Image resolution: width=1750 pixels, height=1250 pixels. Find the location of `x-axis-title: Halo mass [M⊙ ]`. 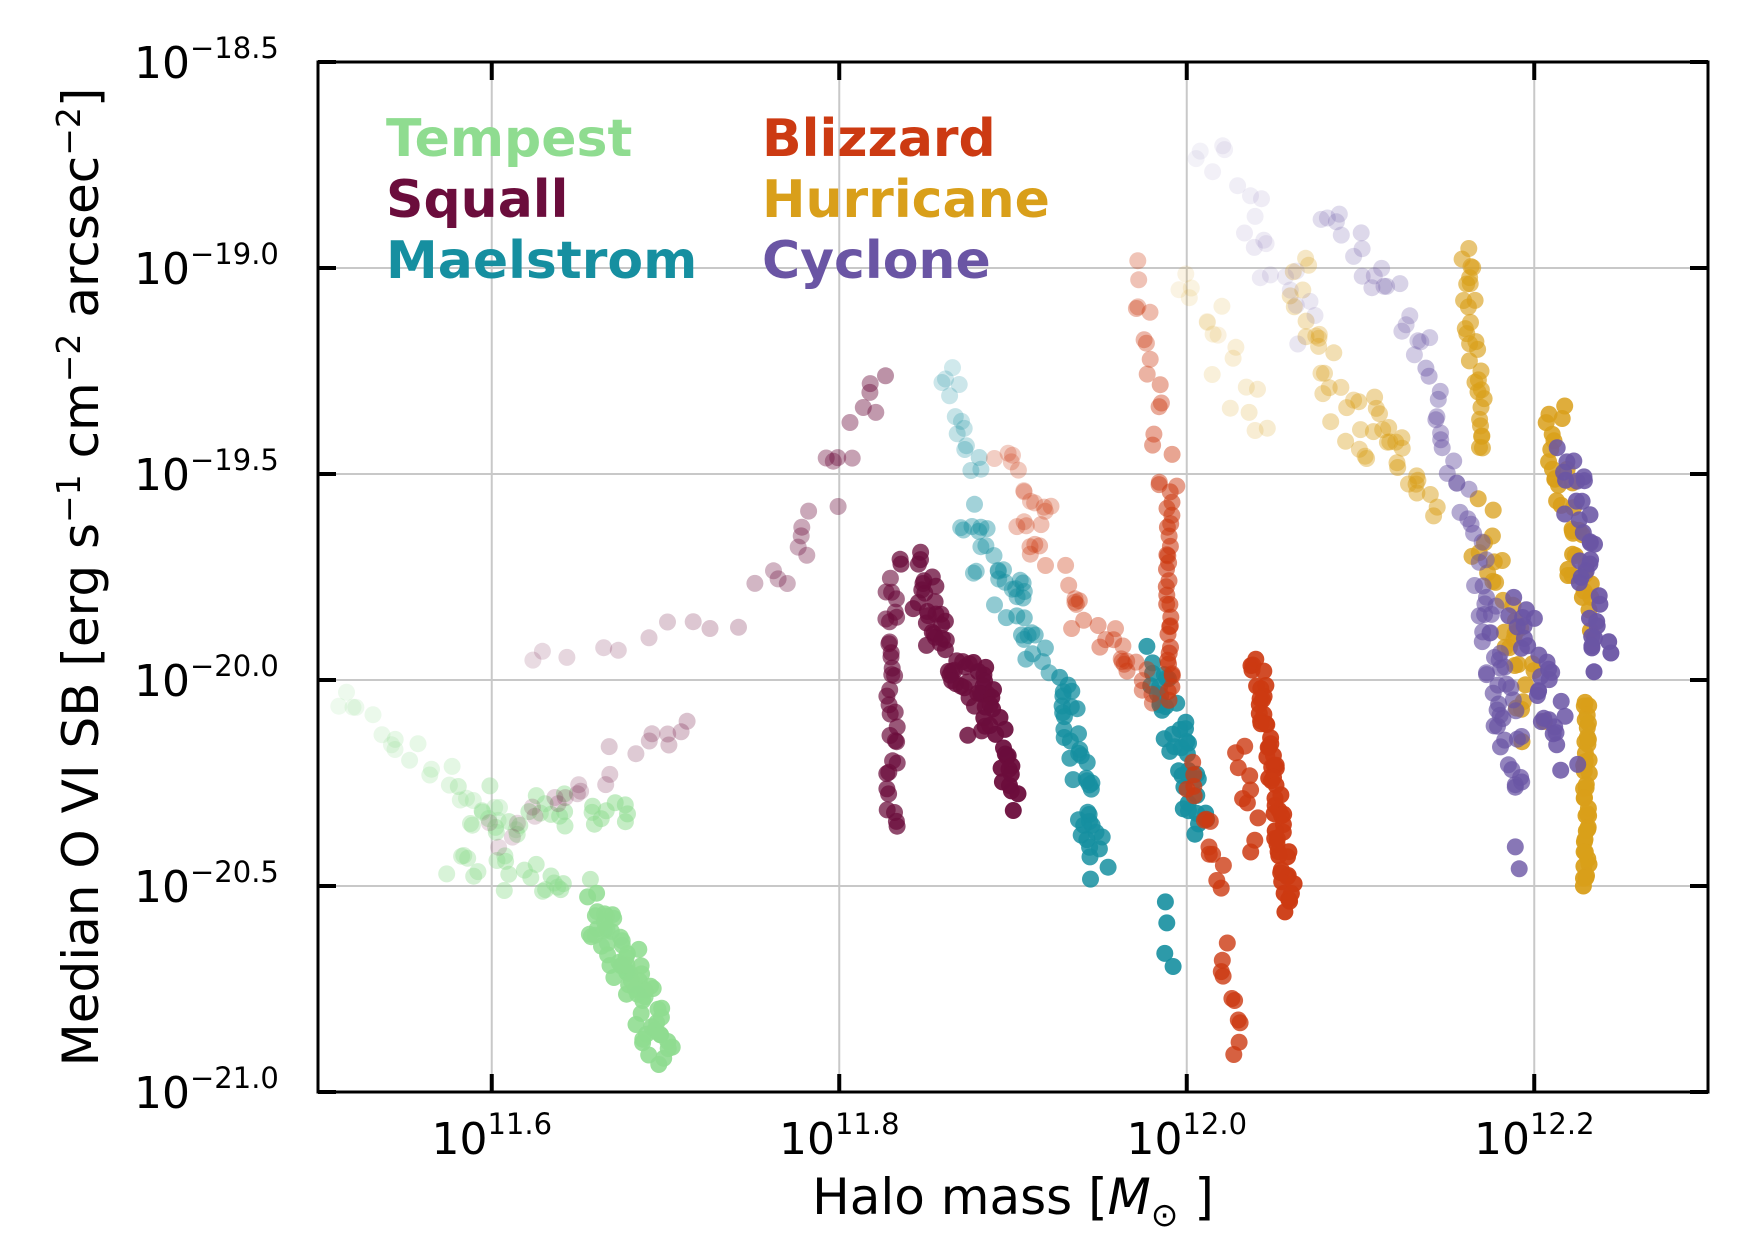

x-axis-title: Halo mass [M⊙ ] is located at coordinates (1013, 1201).